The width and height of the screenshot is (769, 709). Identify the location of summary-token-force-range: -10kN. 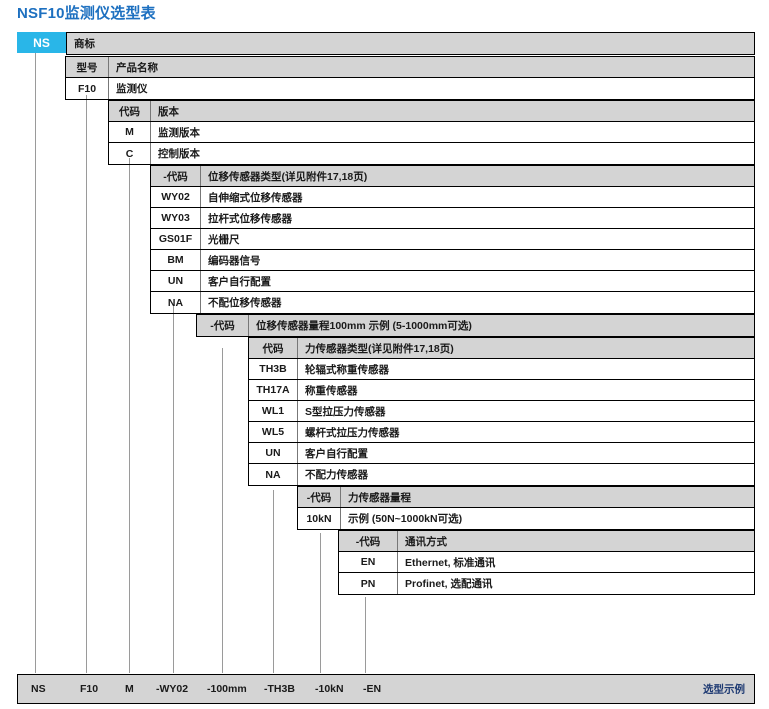
(329, 689).